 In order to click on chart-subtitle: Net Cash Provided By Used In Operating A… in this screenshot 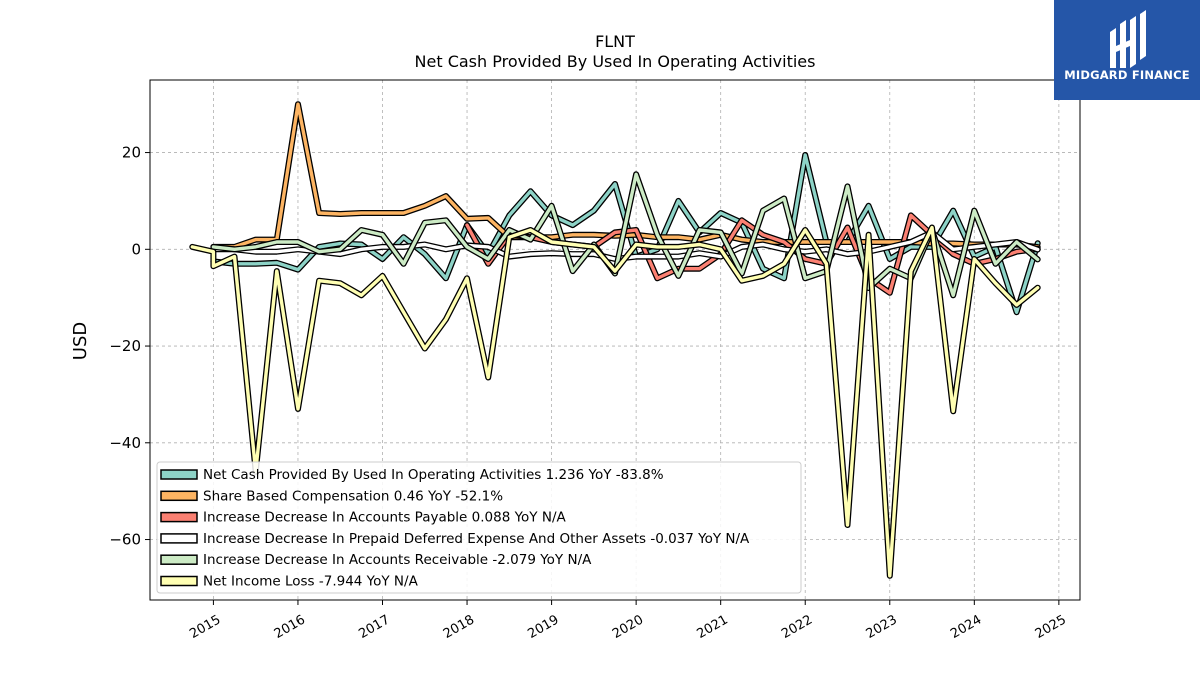, I will do `click(615, 61)`.